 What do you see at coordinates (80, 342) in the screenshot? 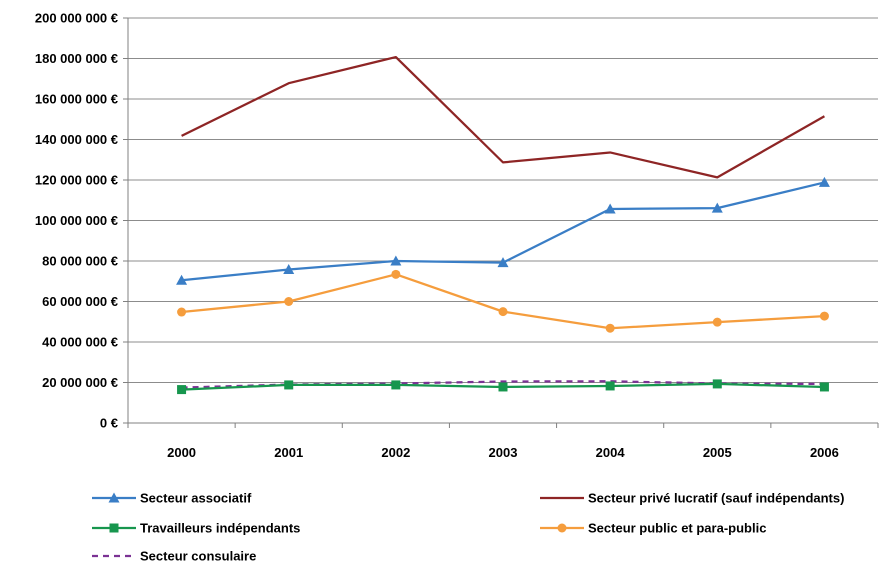
I see `y-tick-label: 40 000 000 €` at bounding box center [80, 342].